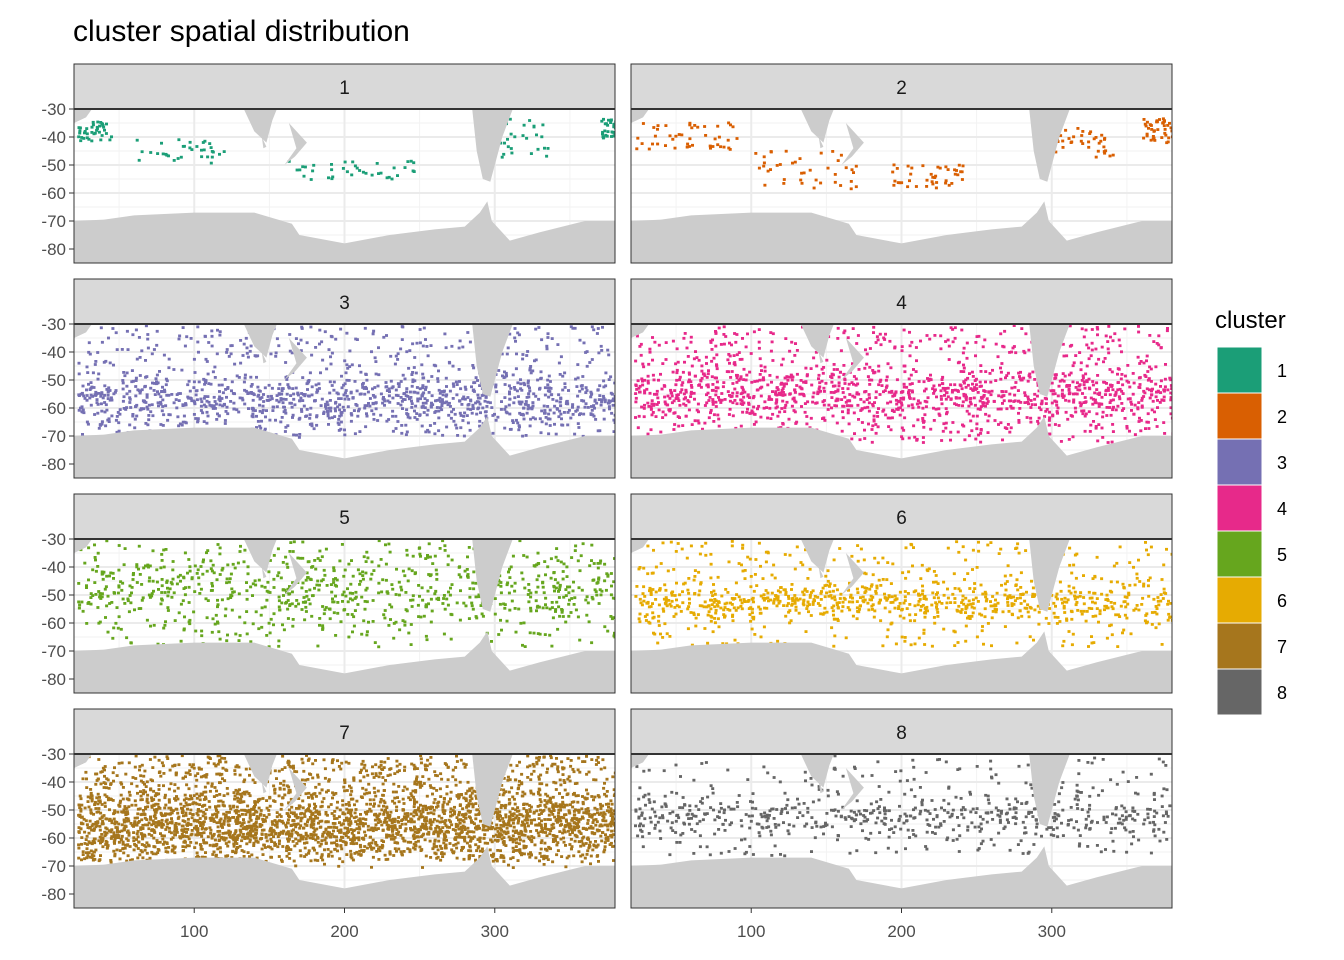  I want to click on facet-panel-4: 4, so click(901, 378).